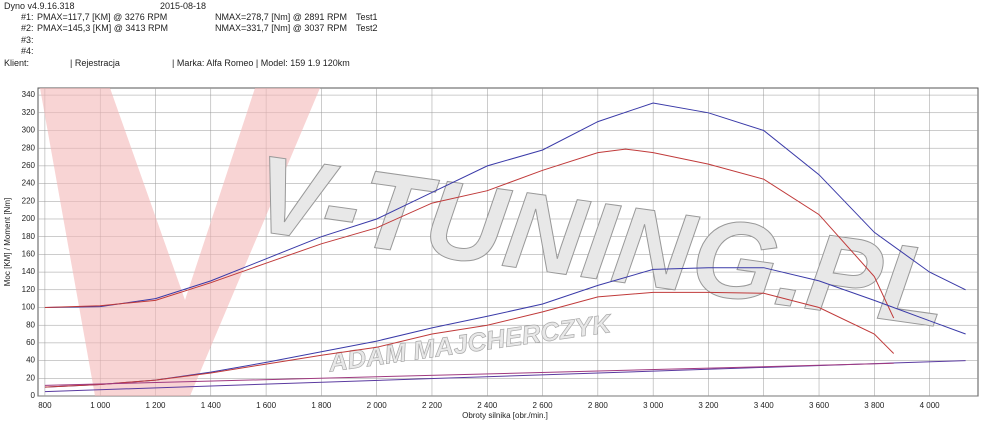  Describe the element at coordinates (95, 63) in the screenshot. I see `registration: | Rejestracja` at that location.